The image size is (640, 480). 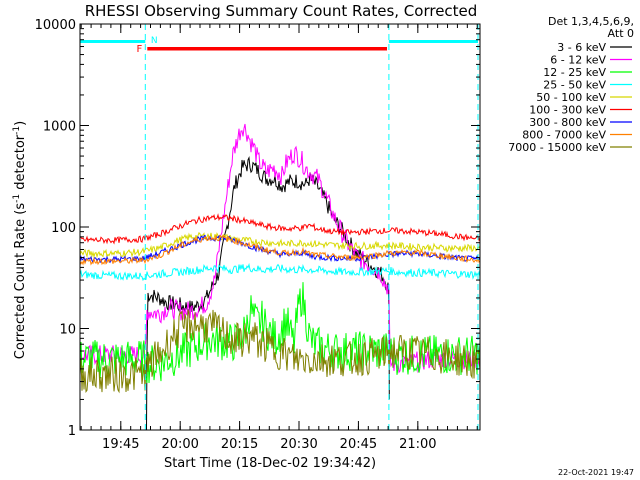 I want to click on legend-label: 800 - 7000 keV, so click(x=564, y=135).